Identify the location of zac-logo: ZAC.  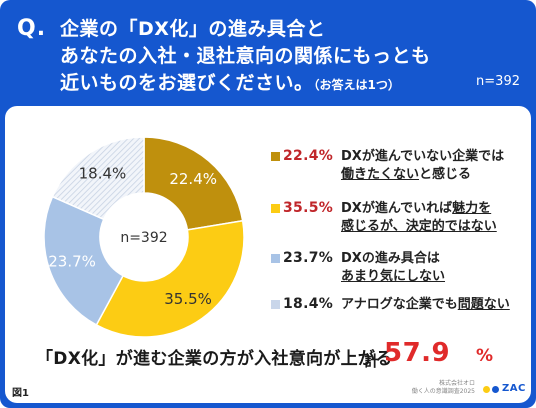
(505, 389).